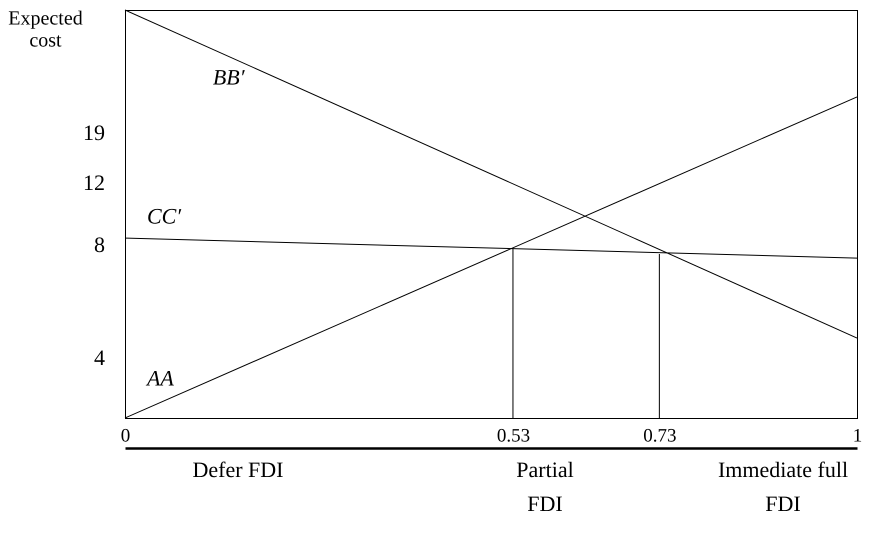  What do you see at coordinates (159, 377) in the screenshot?
I see `series-label: AA` at bounding box center [159, 377].